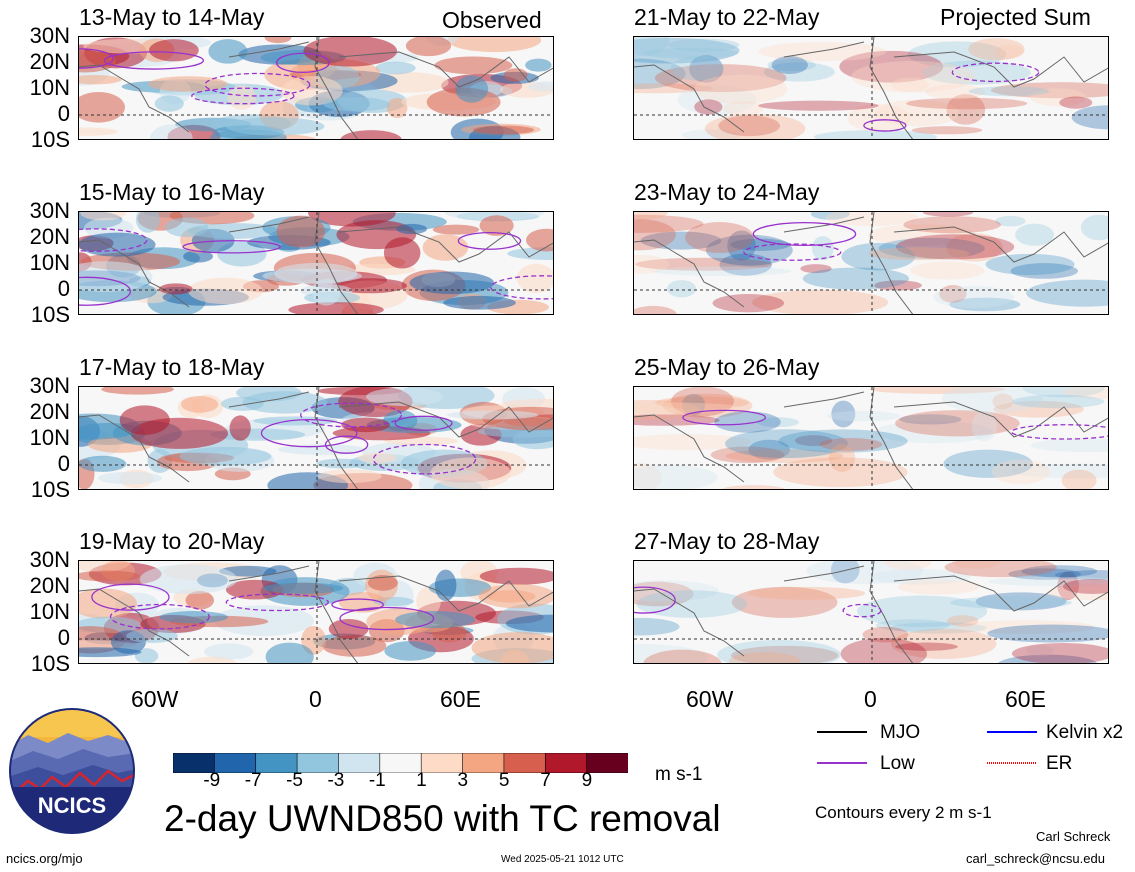  Describe the element at coordinates (421, 780) in the screenshot. I see `colorbar-tick: 1` at that location.